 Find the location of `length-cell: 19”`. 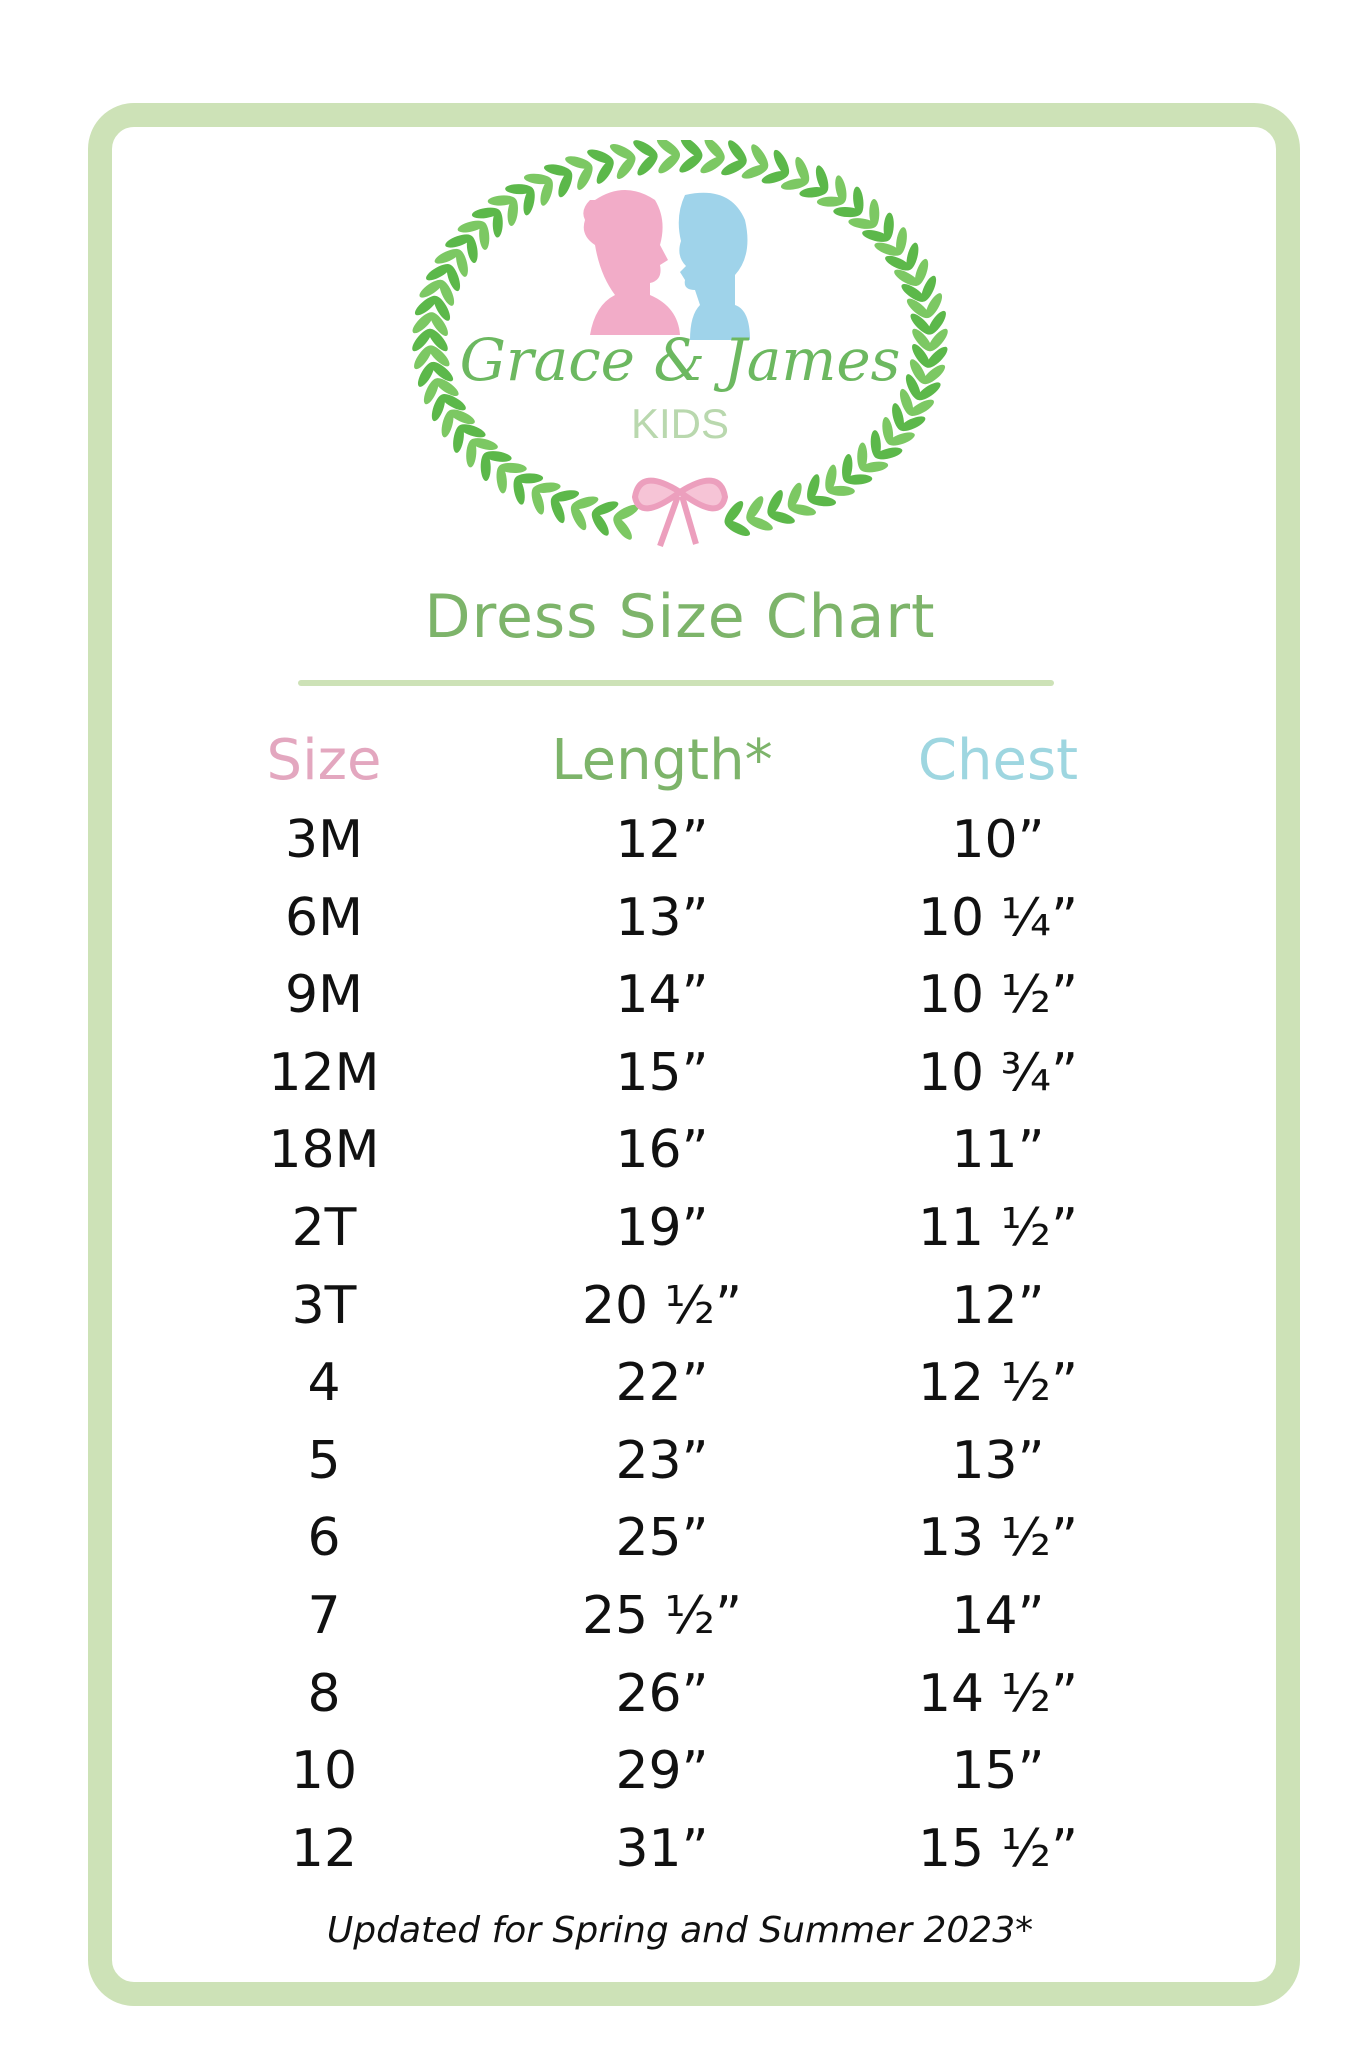

length-cell: 19” is located at coordinates (662, 1228).